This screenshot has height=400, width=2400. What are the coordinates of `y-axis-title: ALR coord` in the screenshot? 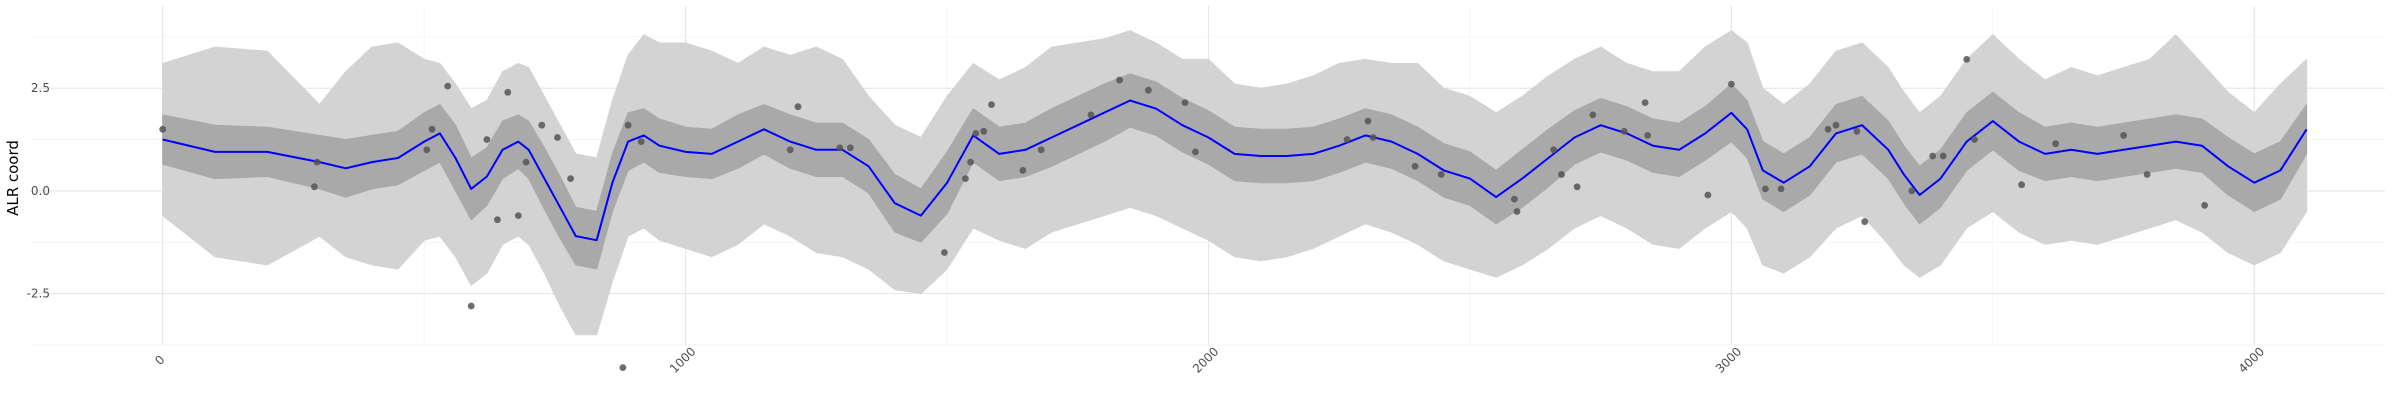 It's located at (13, 178).